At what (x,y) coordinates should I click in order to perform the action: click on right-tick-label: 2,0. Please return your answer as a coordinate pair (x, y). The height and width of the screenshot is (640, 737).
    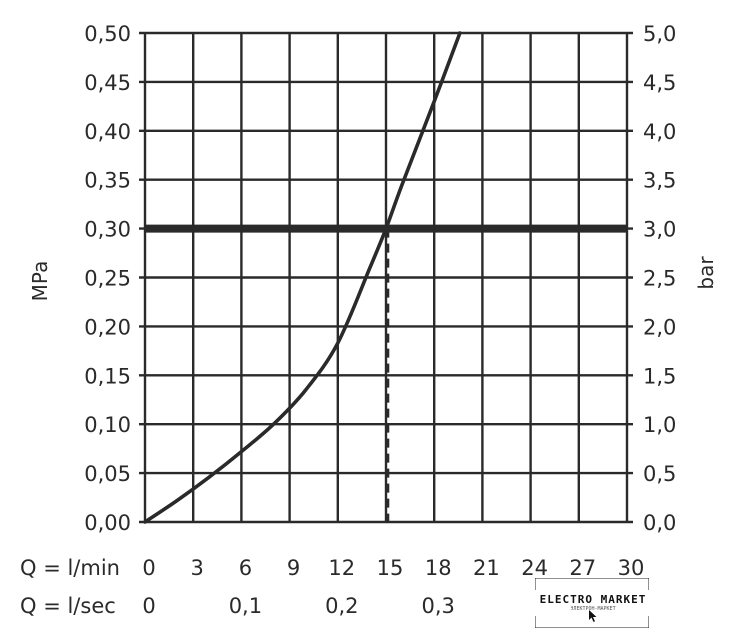
    Looking at the image, I should click on (659, 327).